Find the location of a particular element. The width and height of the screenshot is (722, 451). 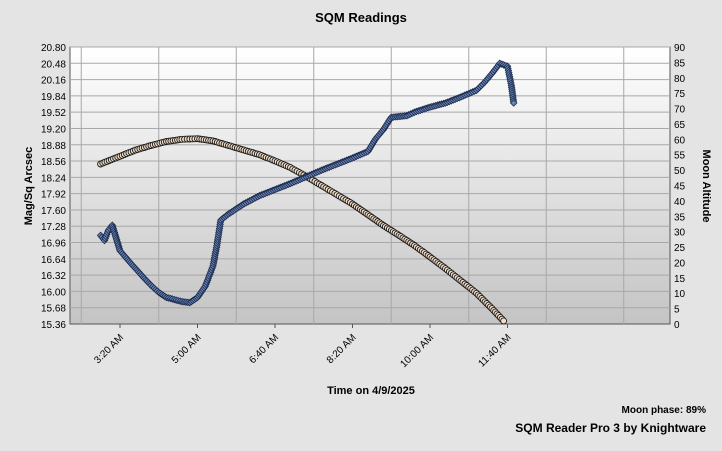

credit-text: SQM Reader Pro 3 by Knightware is located at coordinates (610, 428).